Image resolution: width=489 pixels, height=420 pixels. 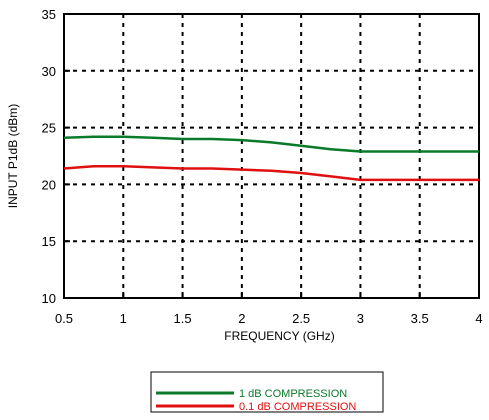 What do you see at coordinates (49, 184) in the screenshot?
I see `y-tick-label: 20` at bounding box center [49, 184].